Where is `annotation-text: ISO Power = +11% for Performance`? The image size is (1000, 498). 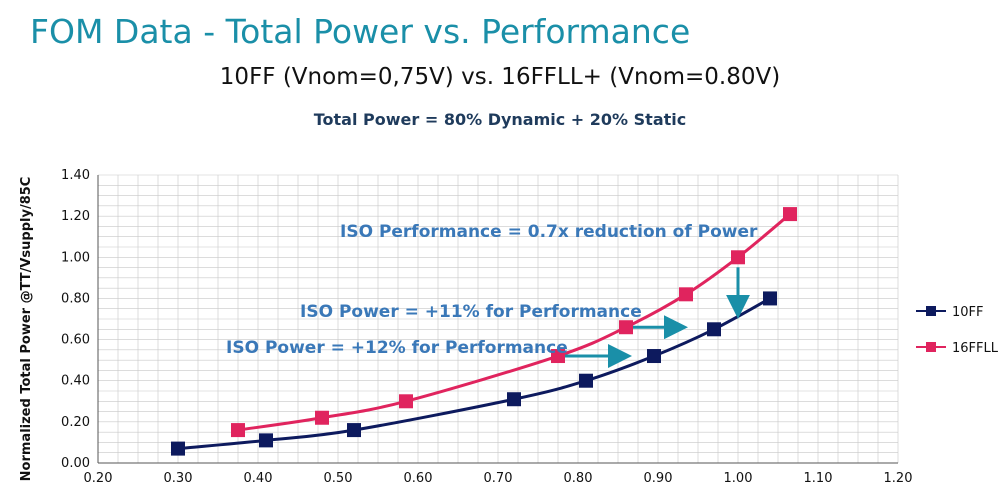 annotation-text: ISO Power = +11% for Performance is located at coordinates (471, 312).